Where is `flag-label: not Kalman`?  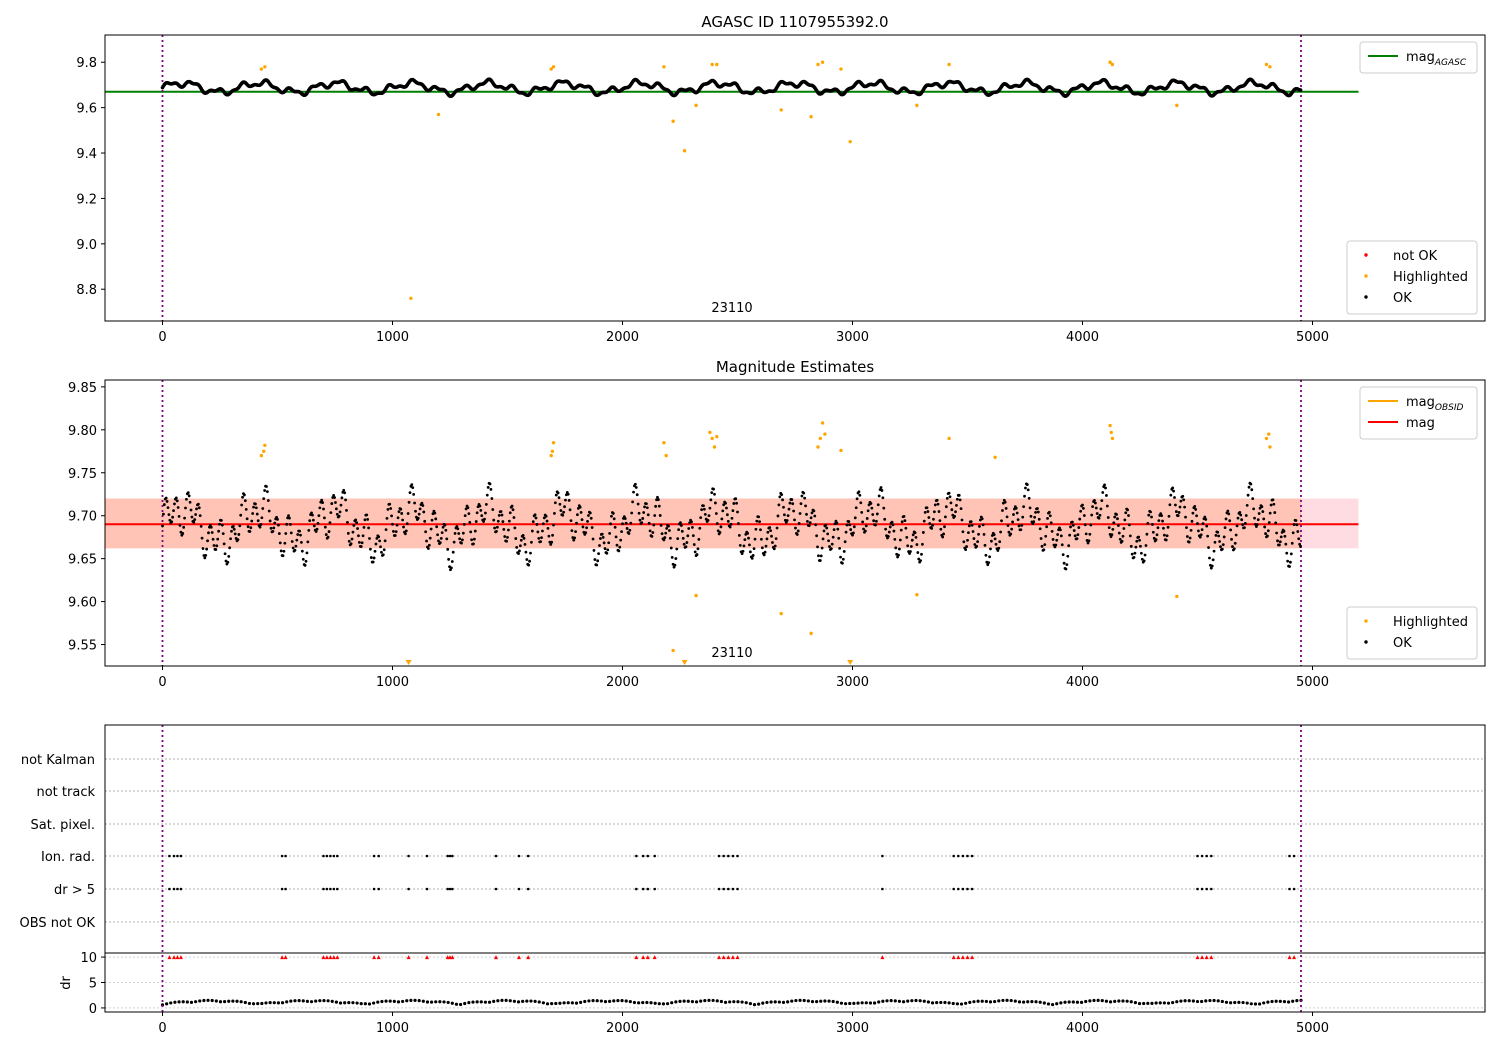 flag-label: not Kalman is located at coordinates (58, 760).